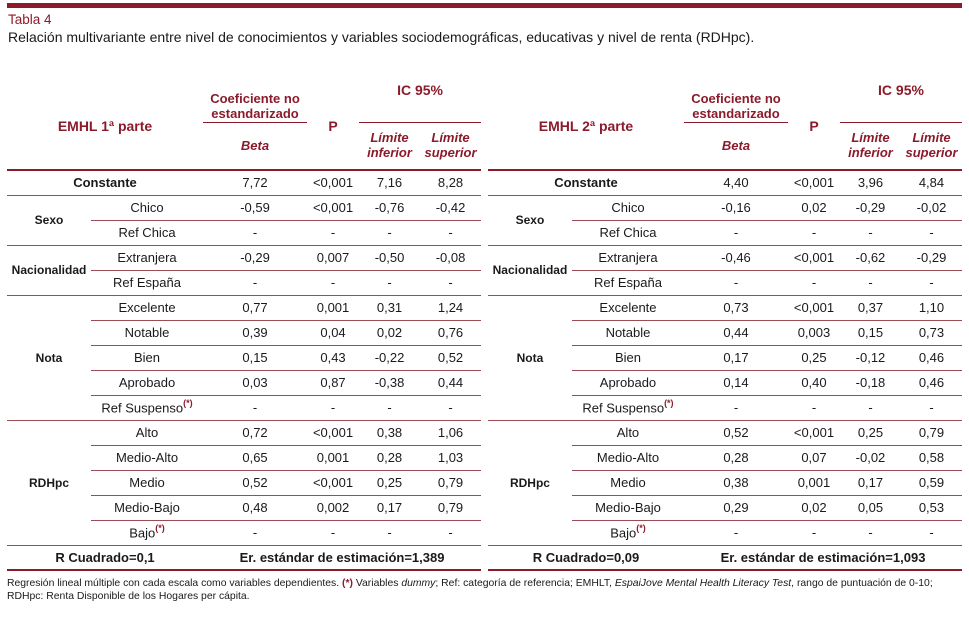  Describe the element at coordinates (333, 358) in the screenshot. I see `value-cell: 0,43` at that location.